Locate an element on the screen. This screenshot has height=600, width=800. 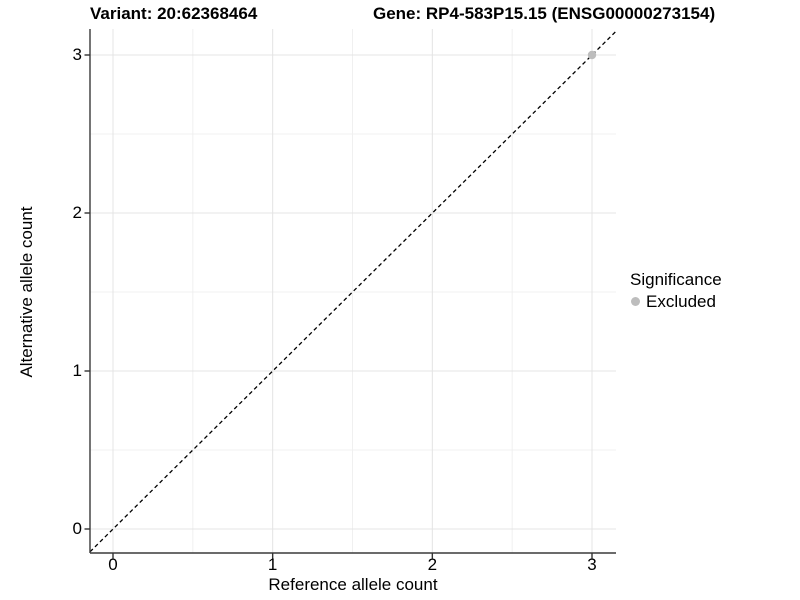
y-axis-title: Alternative allele count is located at coordinates (26, 292).